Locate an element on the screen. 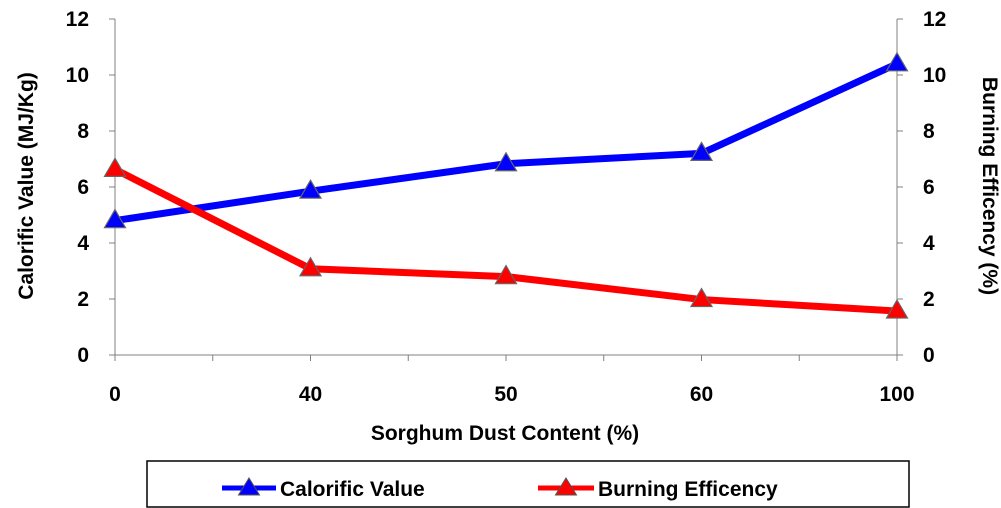  legend-item-calorific-value: Calorific Value is located at coordinates (323, 489).